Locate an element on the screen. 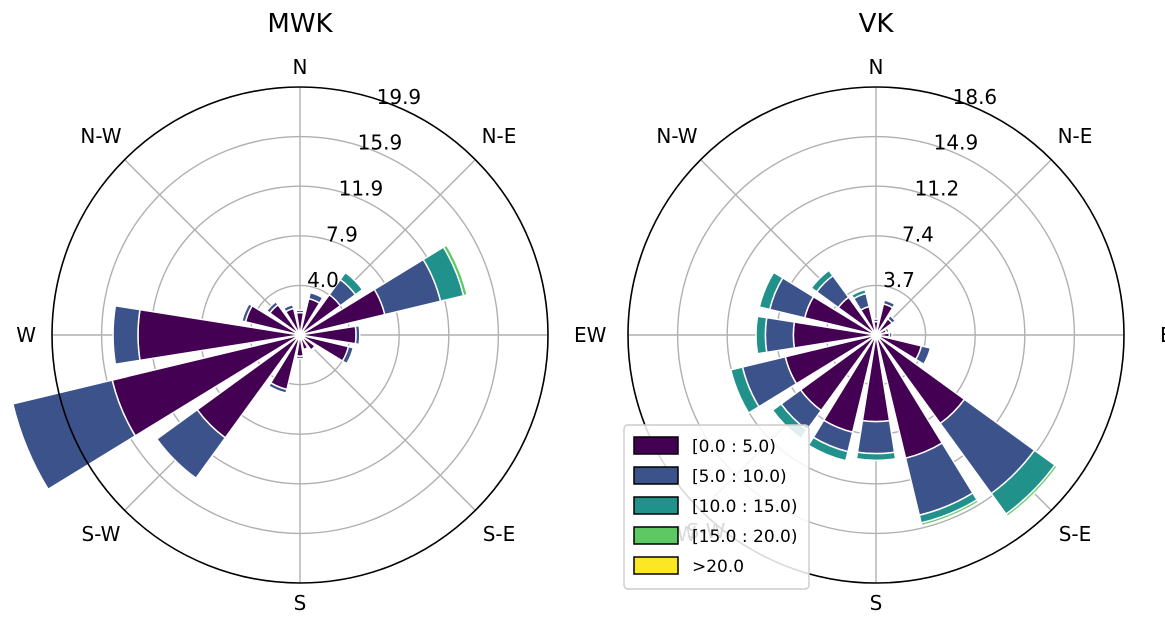  direction-label-w: W is located at coordinates (26, 335).